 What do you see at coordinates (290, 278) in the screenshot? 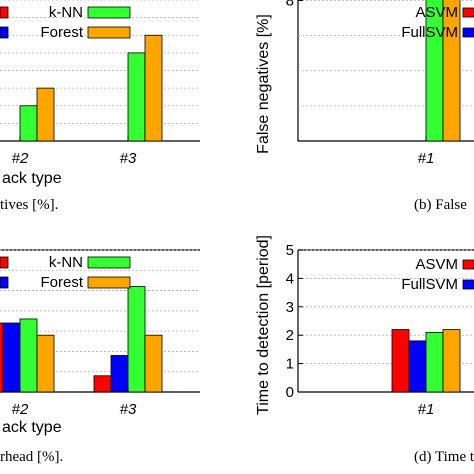
I see `y-tick-label-d: 4` at bounding box center [290, 278].